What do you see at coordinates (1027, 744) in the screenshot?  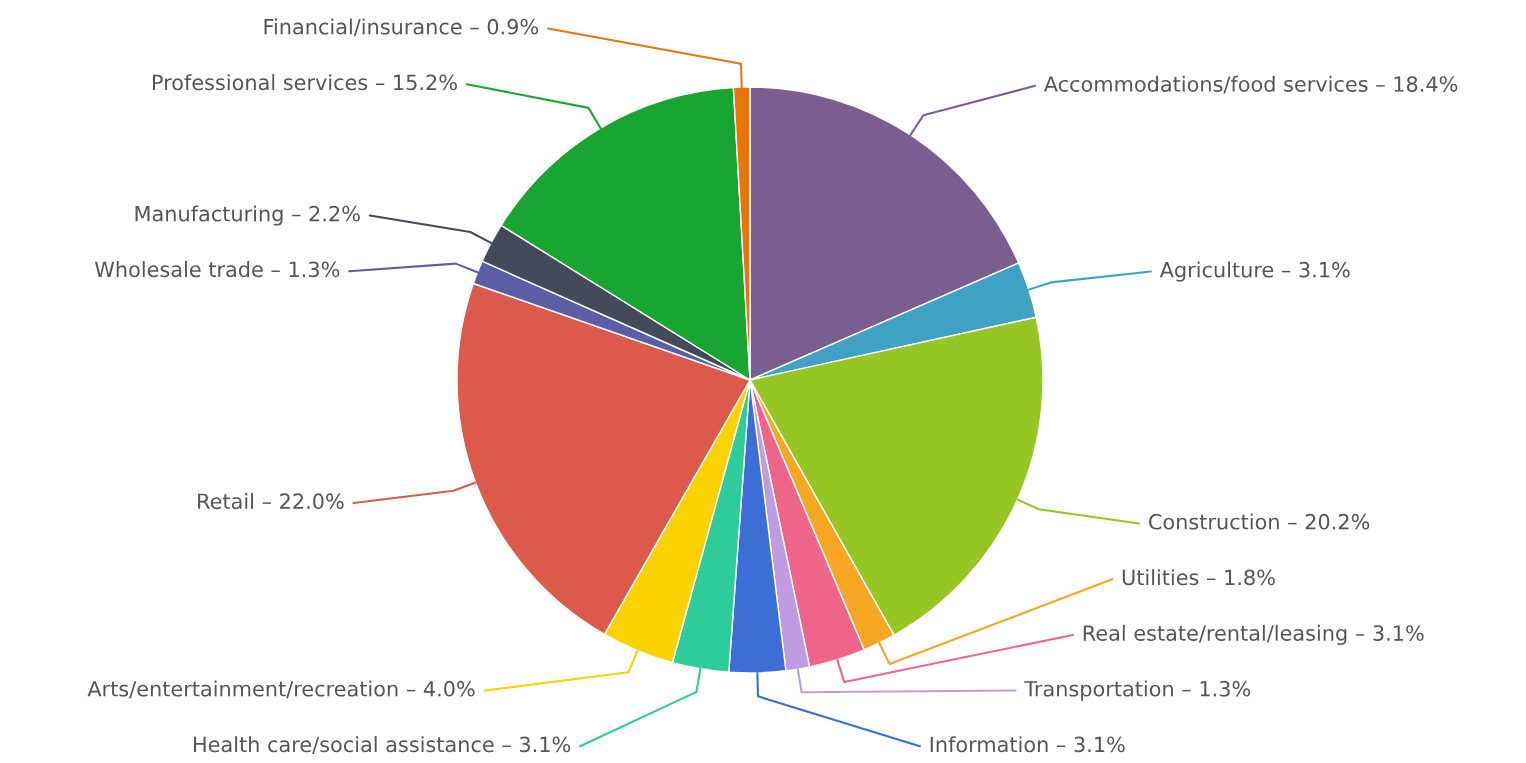 I see `slice-label: Information – 3.1%` at bounding box center [1027, 744].